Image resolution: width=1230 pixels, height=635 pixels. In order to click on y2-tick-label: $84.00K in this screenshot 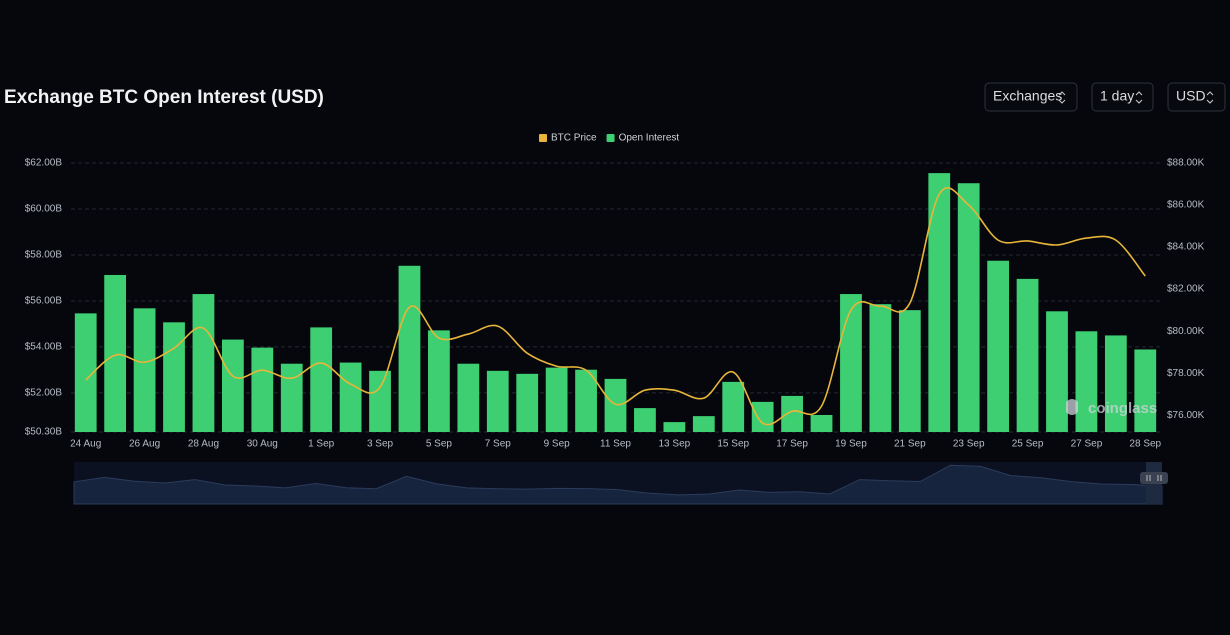, I will do `click(1186, 247)`.